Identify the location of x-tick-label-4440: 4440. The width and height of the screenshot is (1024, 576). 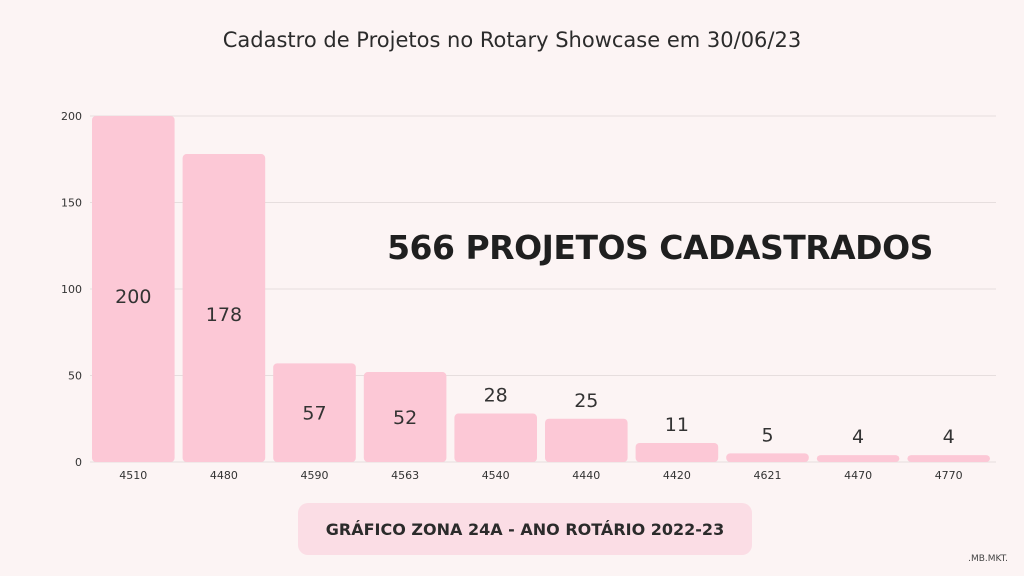
(586, 475).